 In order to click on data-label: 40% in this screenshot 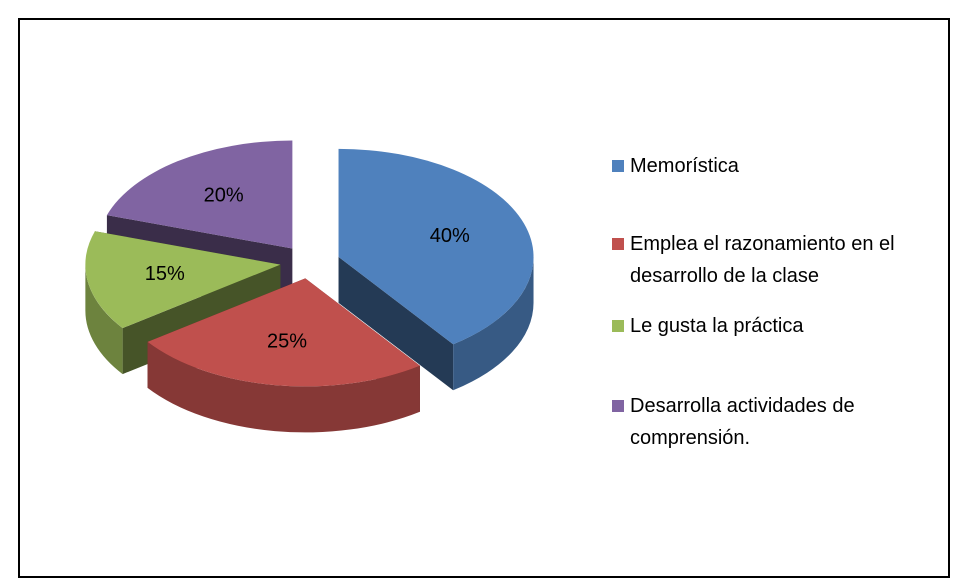, I will do `click(450, 236)`.